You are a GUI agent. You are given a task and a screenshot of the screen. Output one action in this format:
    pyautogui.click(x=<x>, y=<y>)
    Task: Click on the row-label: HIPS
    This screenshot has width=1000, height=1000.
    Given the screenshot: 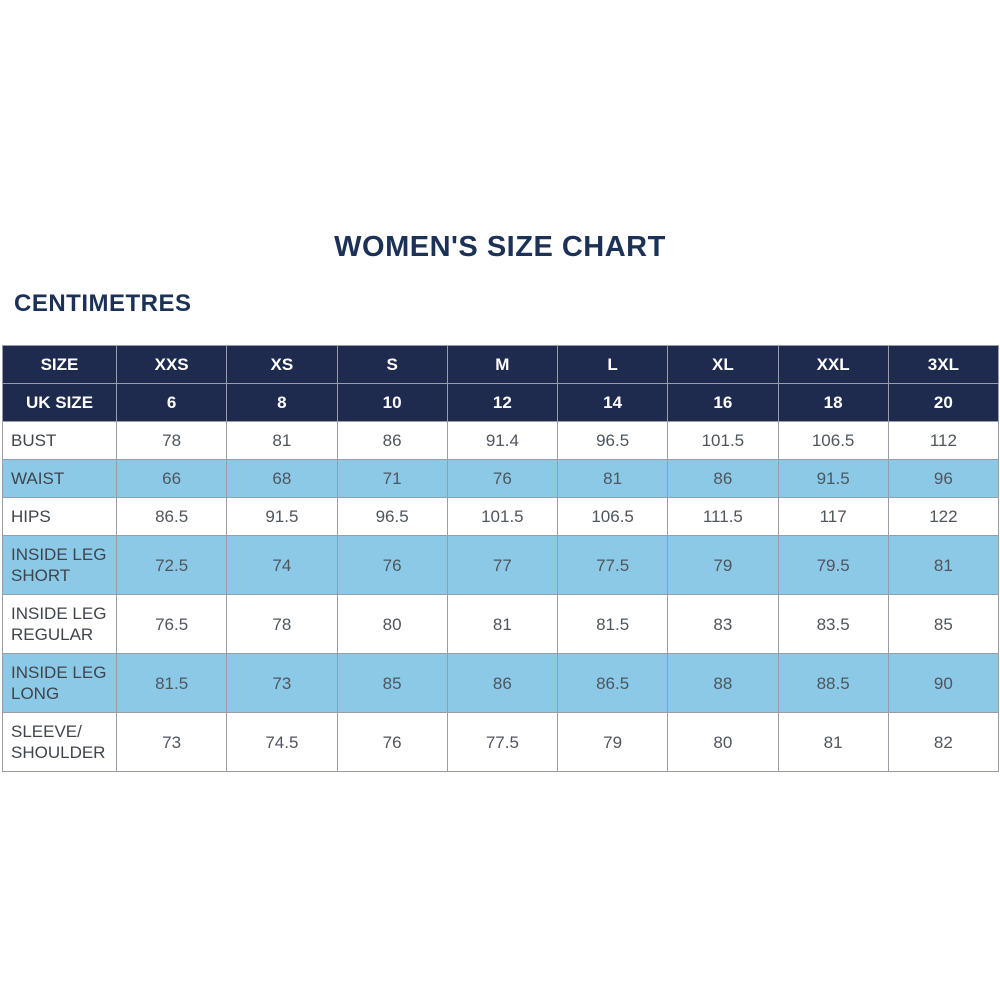 What is the action you would take?
    pyautogui.click(x=59, y=516)
    